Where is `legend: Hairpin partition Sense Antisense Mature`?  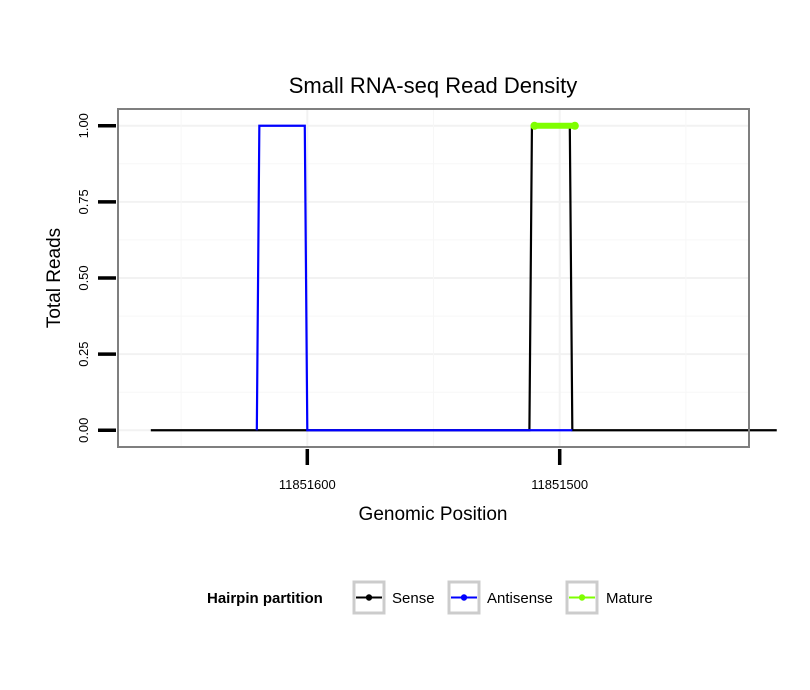
legend: Hairpin partition Sense Antisense Mature is located at coordinates (430, 597).